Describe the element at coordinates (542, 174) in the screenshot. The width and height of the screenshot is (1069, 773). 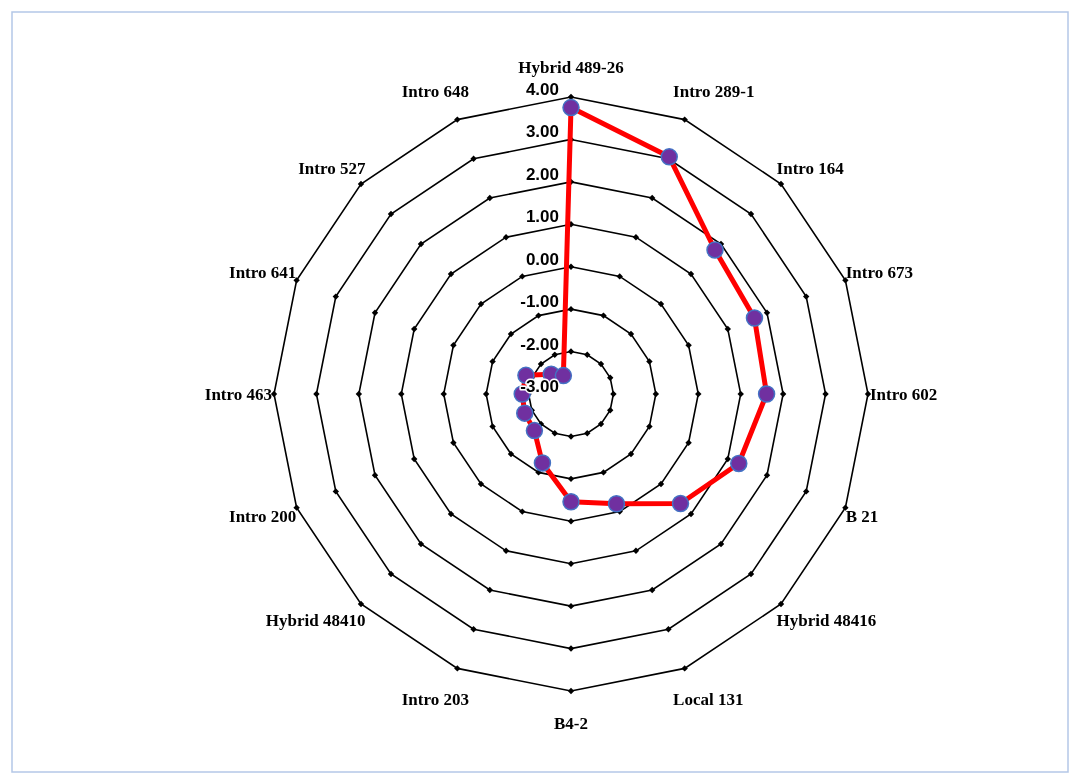
I see `y-tick-label: 2.00` at that location.